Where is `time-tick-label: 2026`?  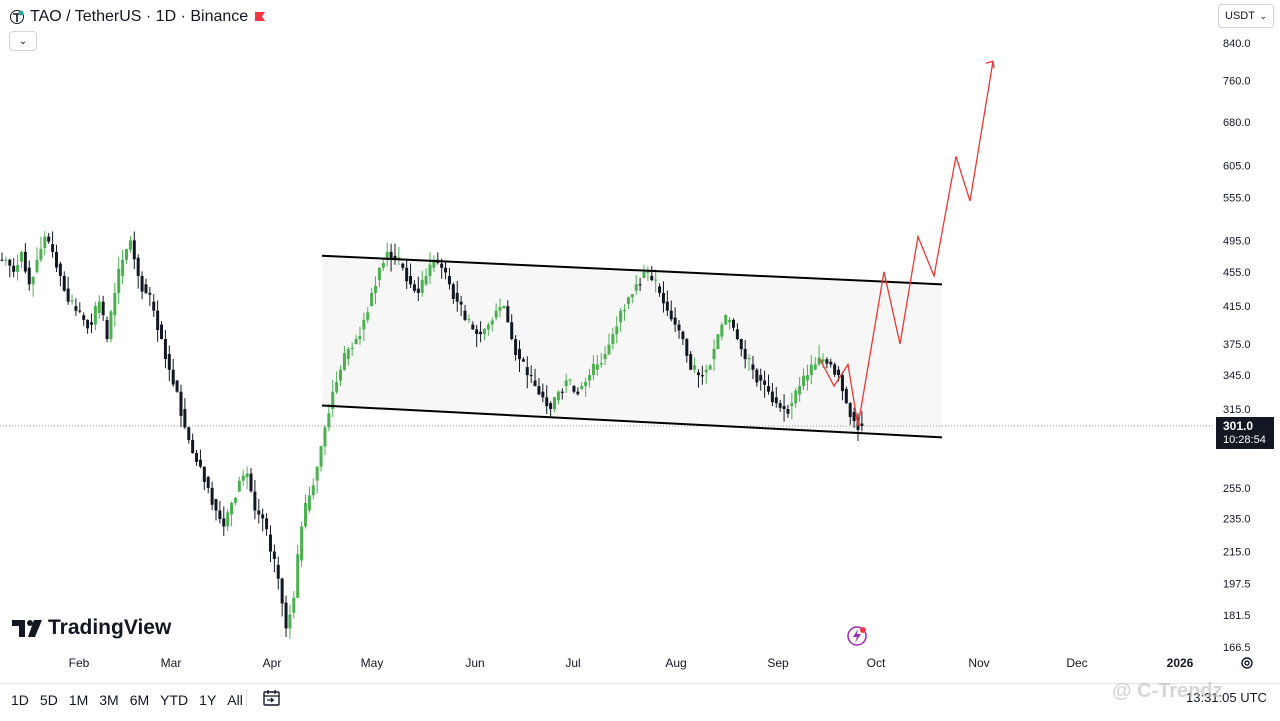
time-tick-label: 2026 is located at coordinates (1180, 663).